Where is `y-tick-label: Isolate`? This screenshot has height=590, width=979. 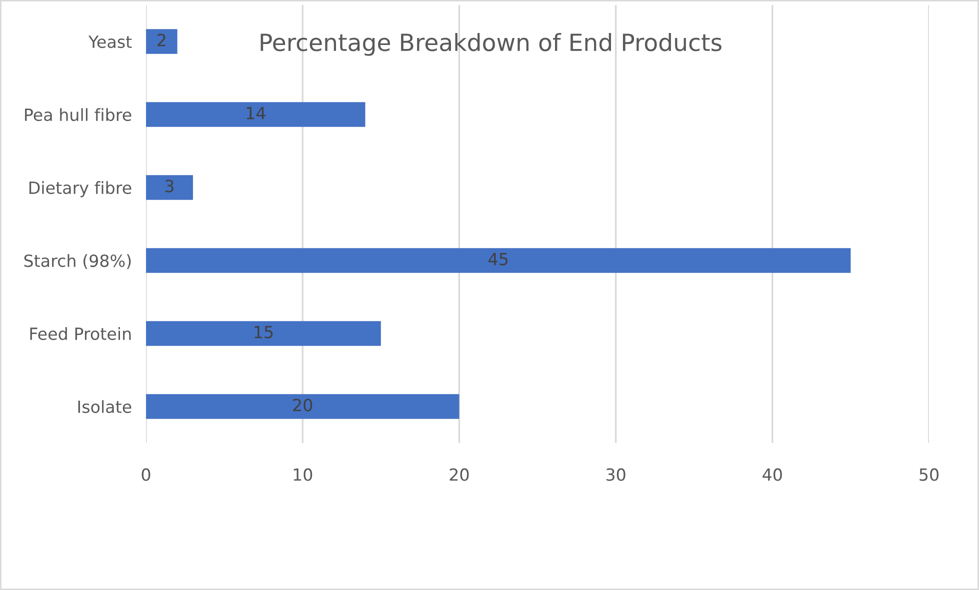
y-tick-label: Isolate is located at coordinates (105, 407).